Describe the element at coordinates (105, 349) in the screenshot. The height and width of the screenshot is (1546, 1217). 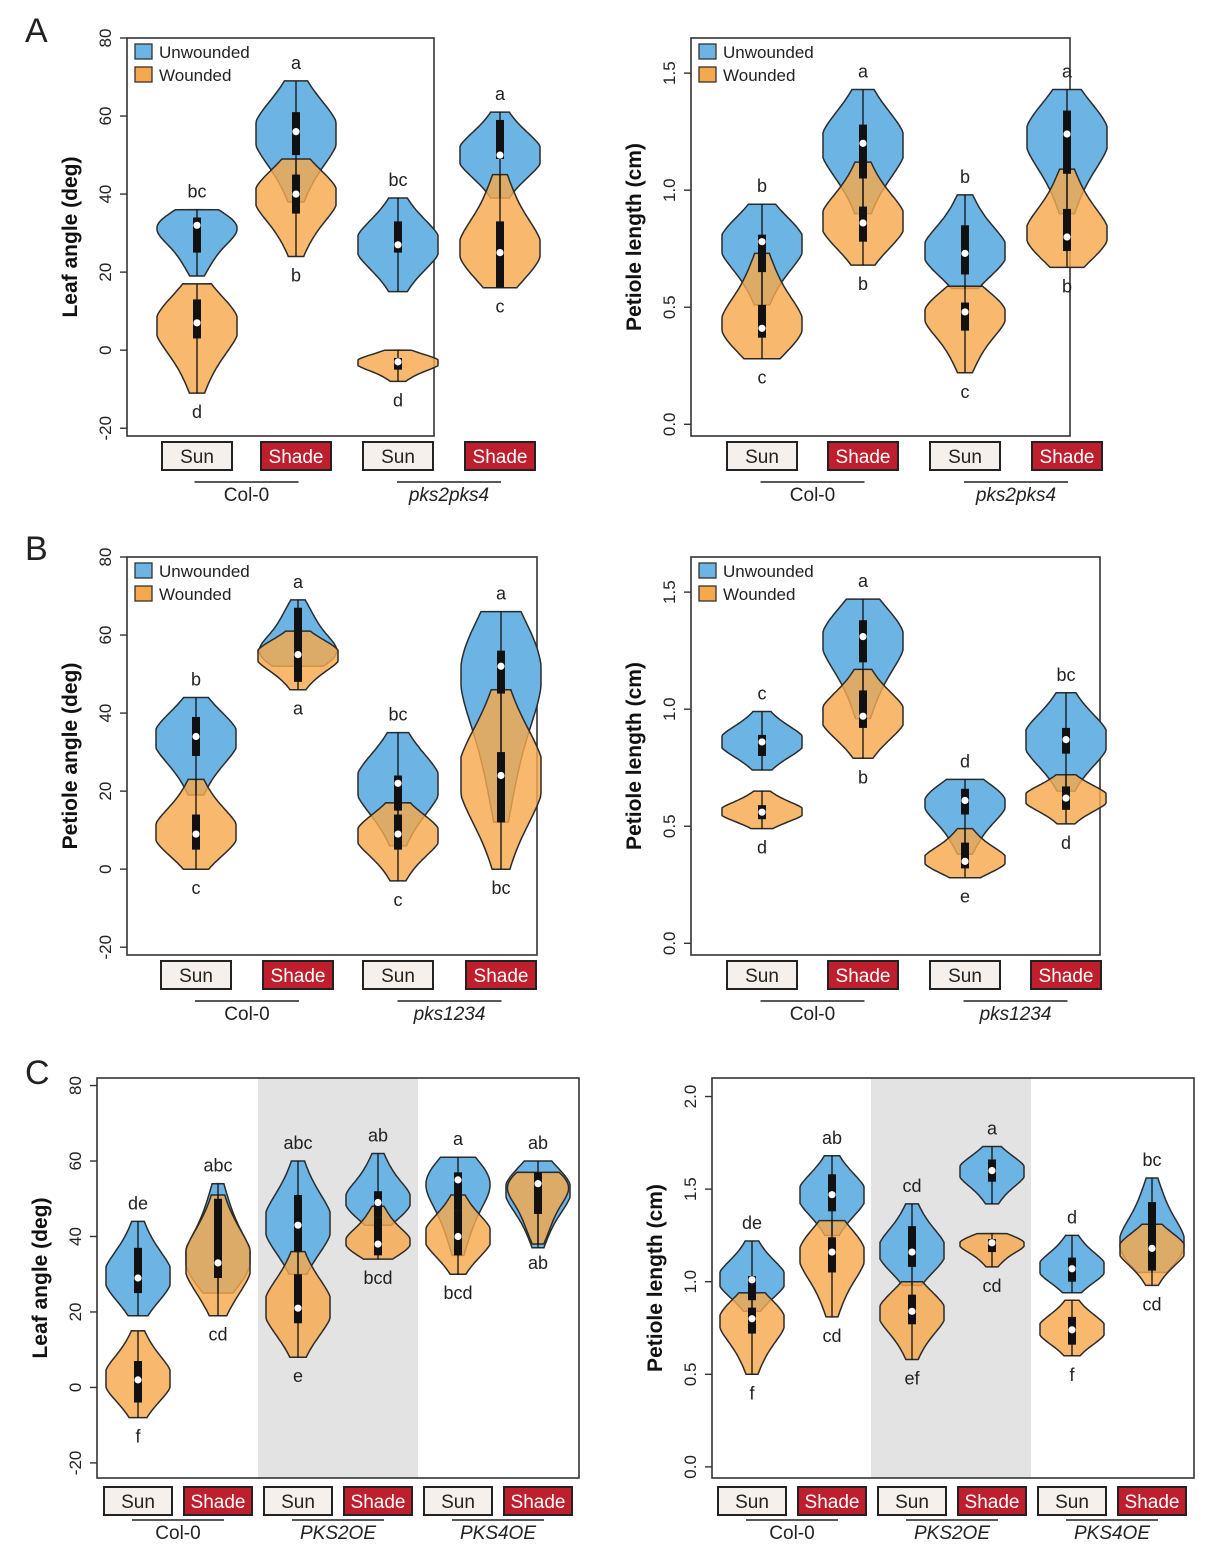
I see `y-tick-label: 0` at that location.